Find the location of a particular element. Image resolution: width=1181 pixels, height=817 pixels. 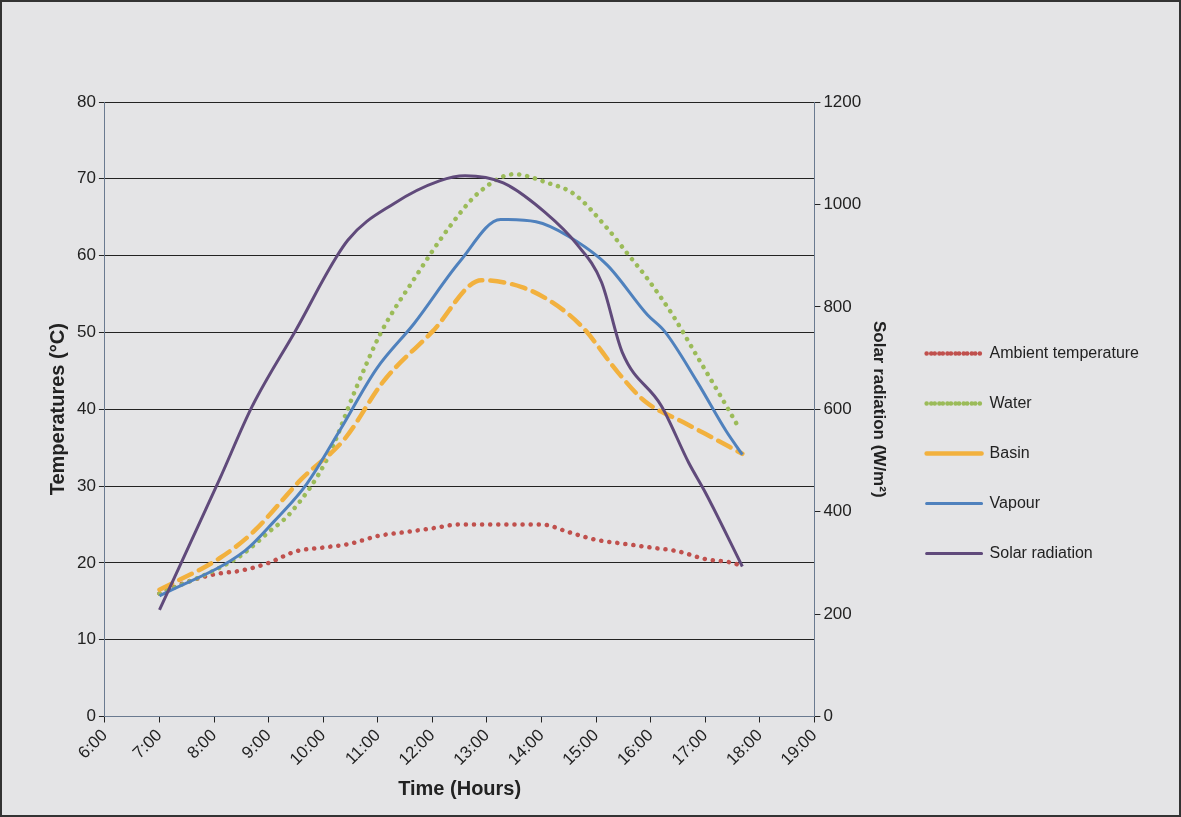

y-axis-title: Temperatures (°C) is located at coordinates (56, 409).